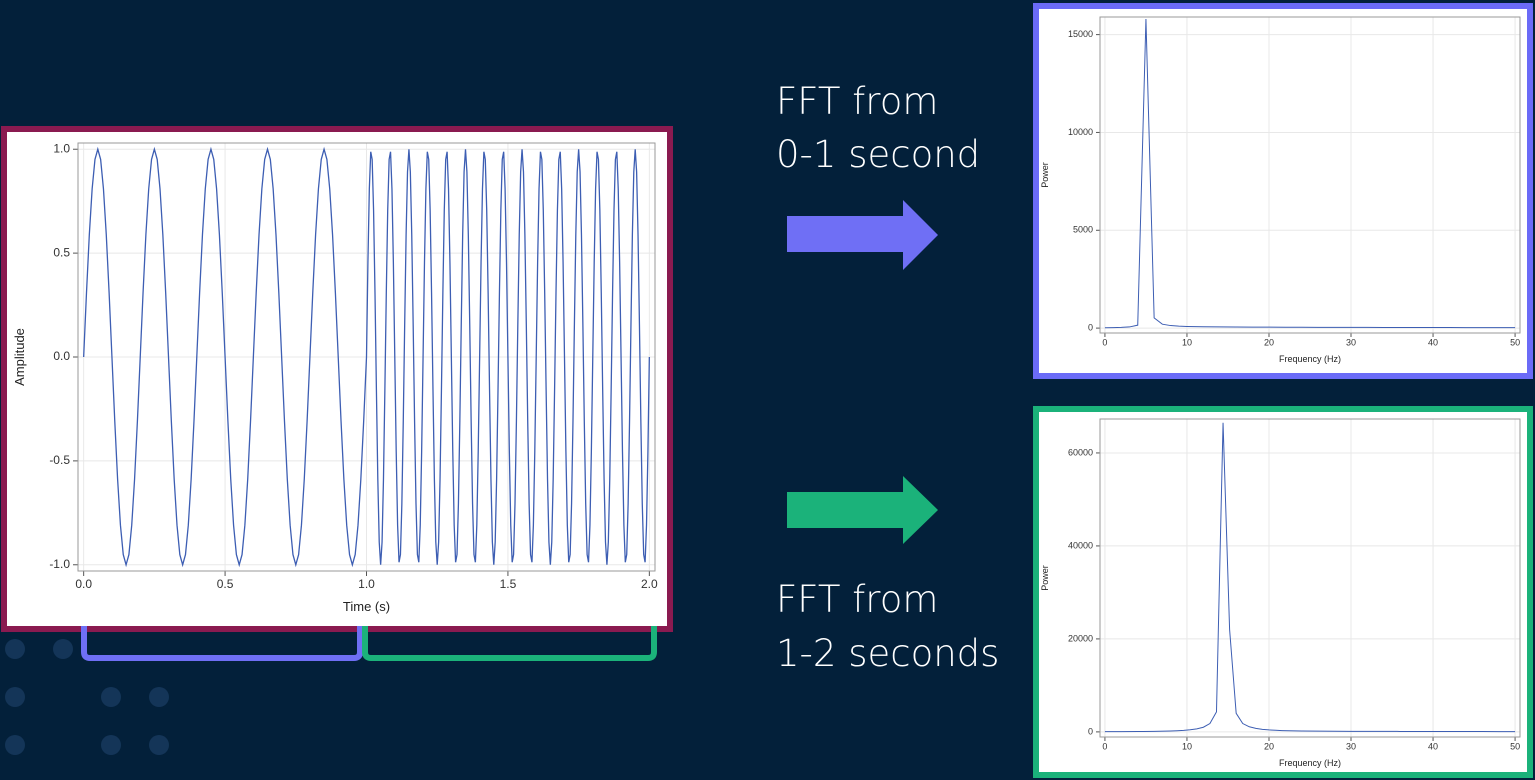 This screenshot has height=780, width=1535. What do you see at coordinates (87, 697) in the screenshot?
I see `dot-pattern` at bounding box center [87, 697].